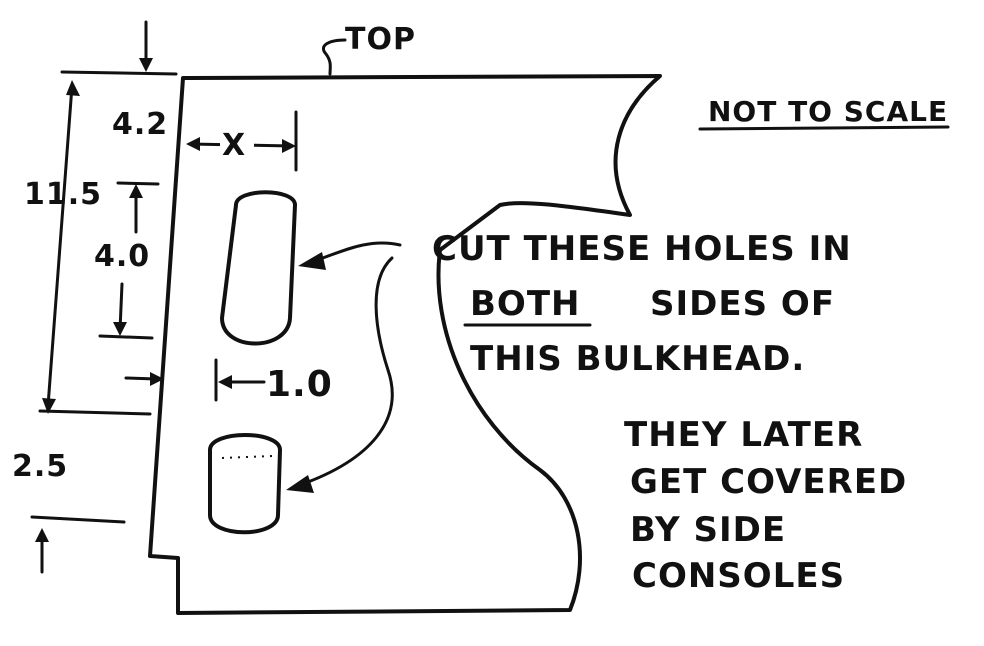 The width and height of the screenshot is (984, 646). Describe the element at coordinates (247, 457) in the screenshot. I see `lower-slot-dotted-line` at that location.